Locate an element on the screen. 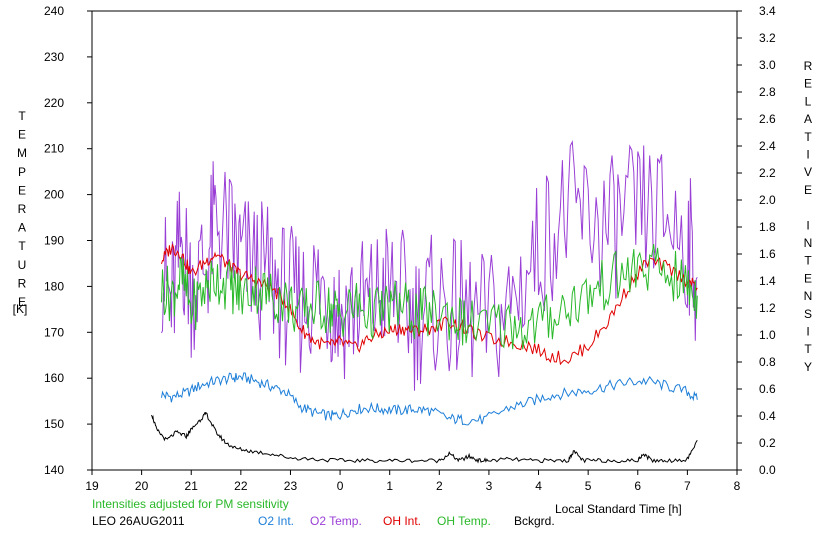  legend-item: Bckgrd. is located at coordinates (534, 521).